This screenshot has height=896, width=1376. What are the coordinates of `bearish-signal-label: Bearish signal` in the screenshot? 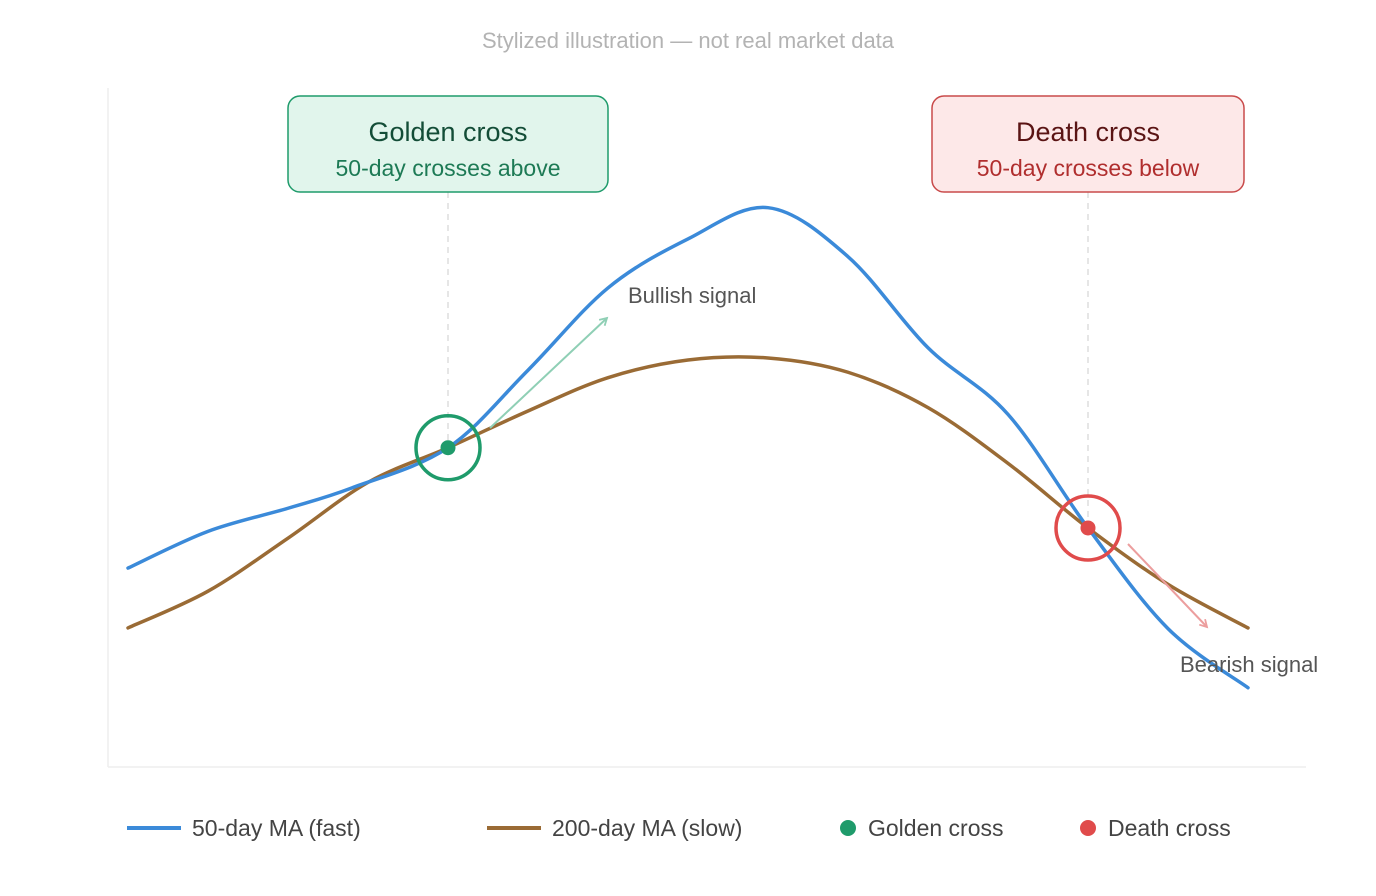 It's located at (1249, 664).